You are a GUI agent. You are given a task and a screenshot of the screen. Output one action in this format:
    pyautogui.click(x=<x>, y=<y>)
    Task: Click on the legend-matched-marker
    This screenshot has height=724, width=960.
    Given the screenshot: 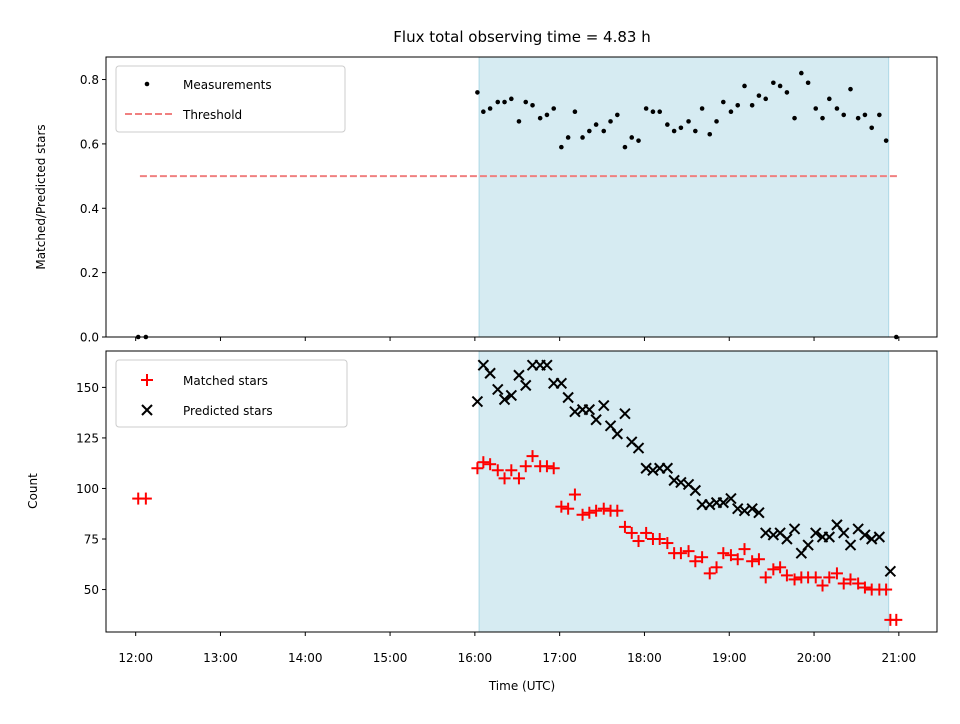 What is the action you would take?
    pyautogui.click(x=147, y=380)
    